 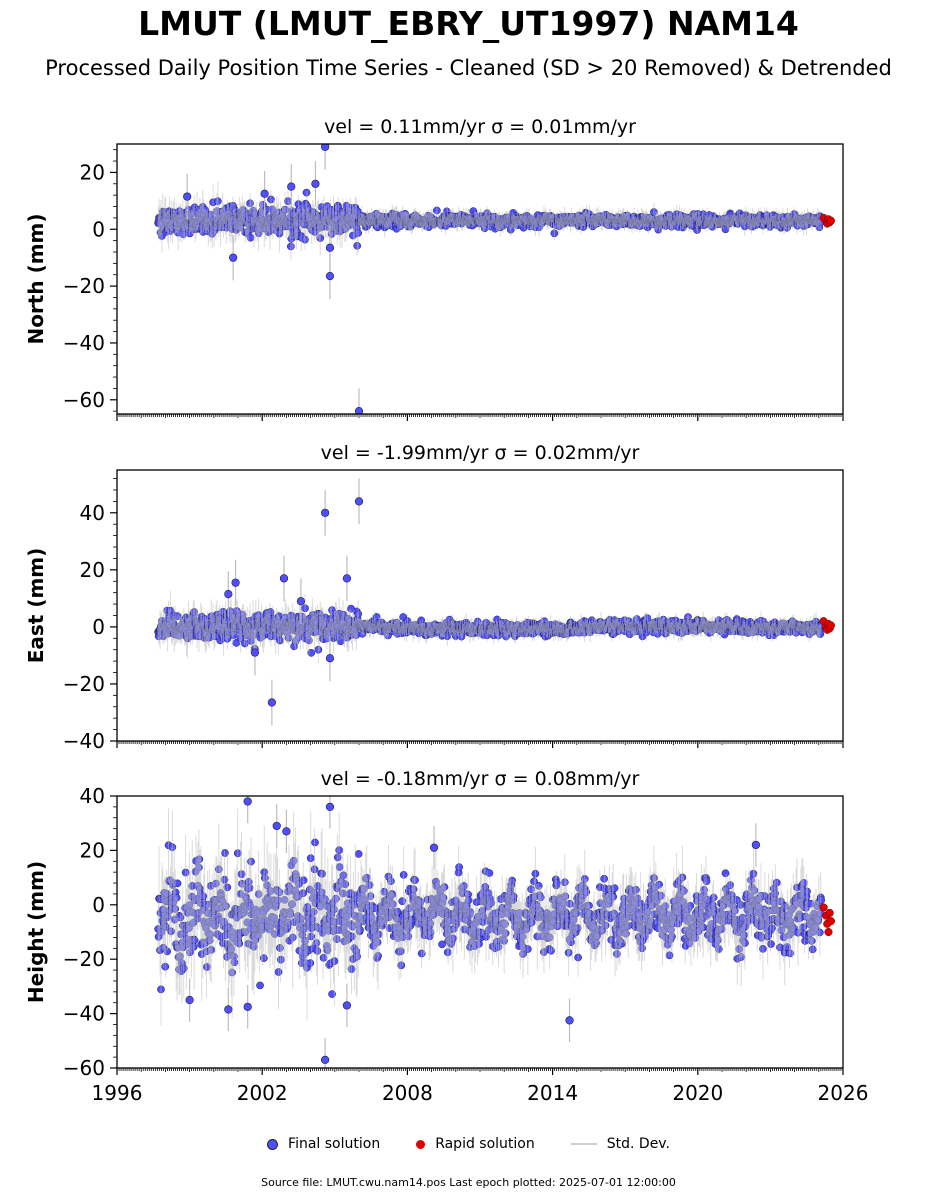 I want to click on east-x-ticks, so click(x=480, y=744).